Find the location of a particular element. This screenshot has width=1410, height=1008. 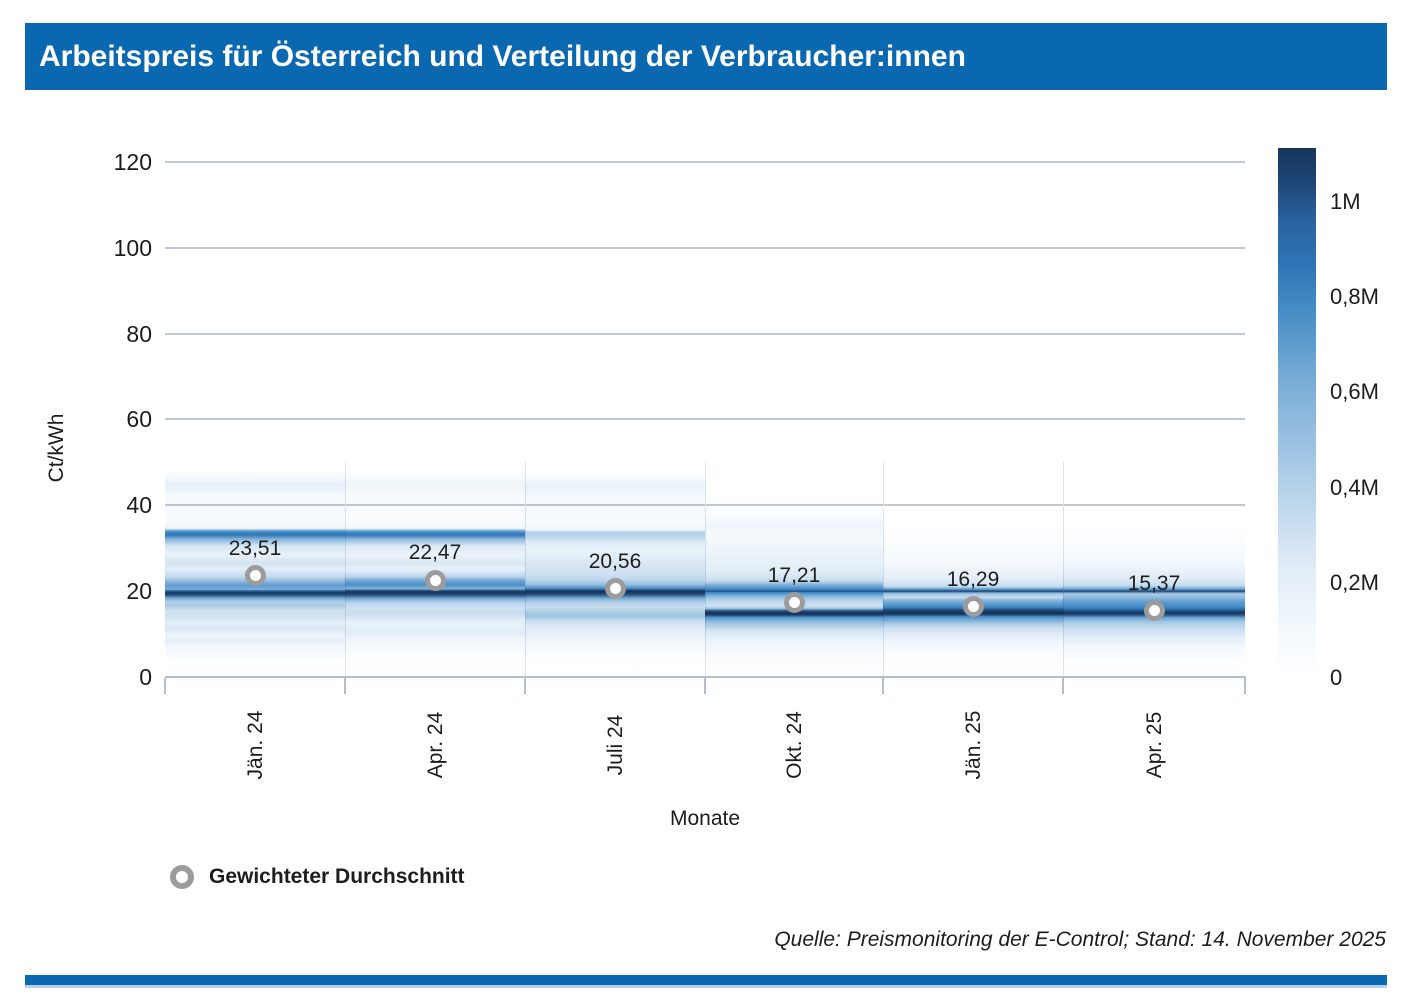

legend: Gewichteter Durchschnitt is located at coordinates (317, 877).